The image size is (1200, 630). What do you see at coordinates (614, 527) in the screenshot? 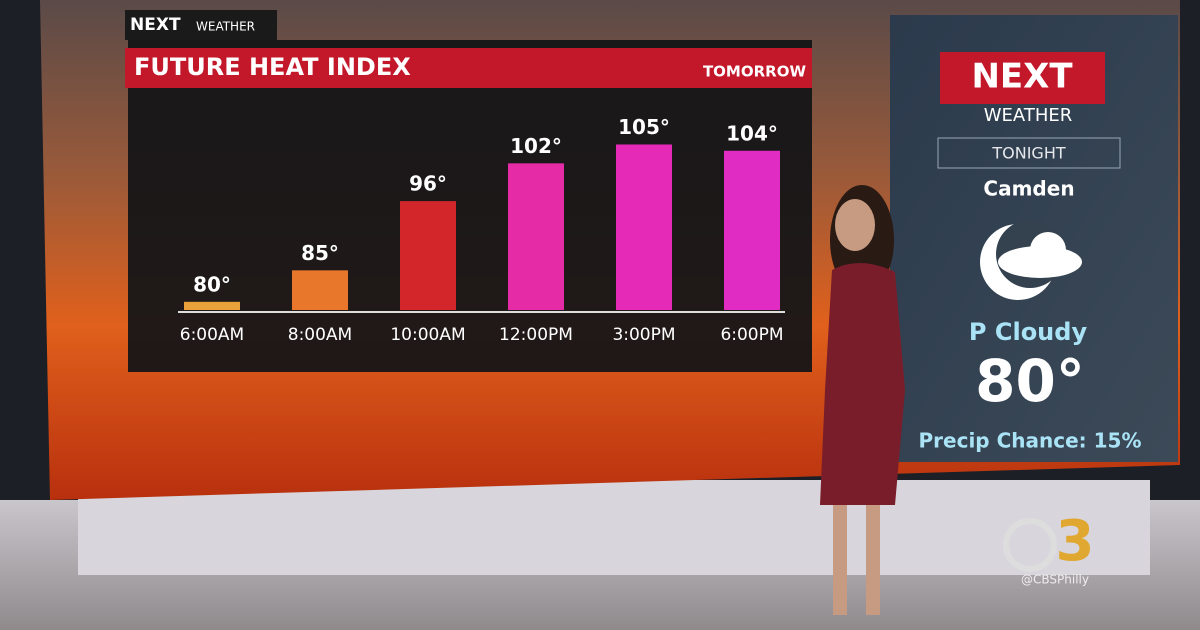
I see `riser` at bounding box center [614, 527].